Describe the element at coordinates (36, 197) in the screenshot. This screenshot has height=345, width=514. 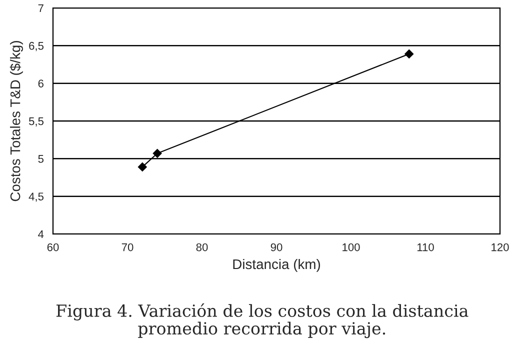
I see `y-tick-label: 4,5` at that location.